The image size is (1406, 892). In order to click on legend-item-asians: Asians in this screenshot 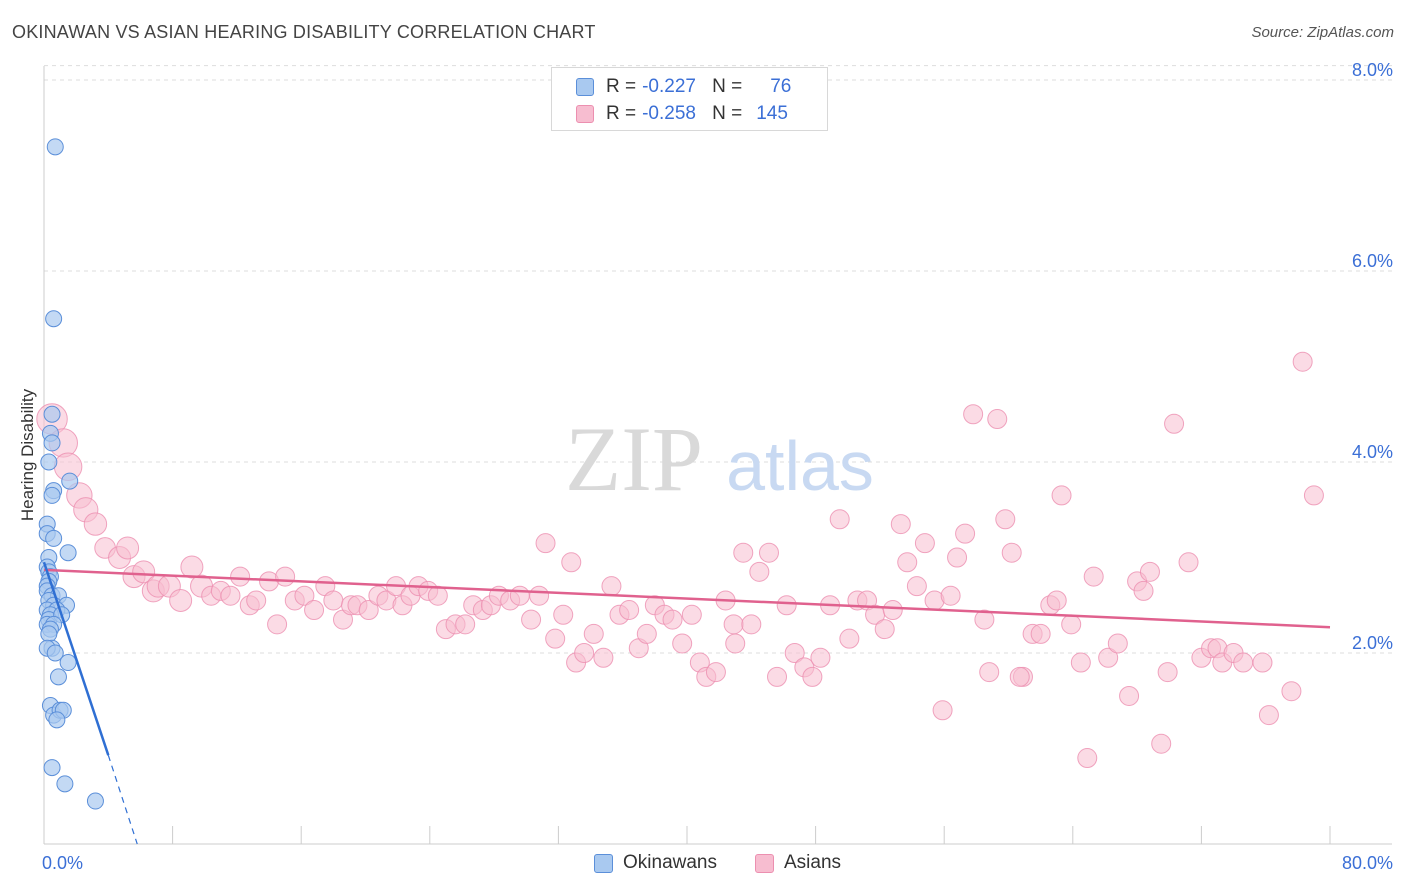, I will do `click(798, 863)`.